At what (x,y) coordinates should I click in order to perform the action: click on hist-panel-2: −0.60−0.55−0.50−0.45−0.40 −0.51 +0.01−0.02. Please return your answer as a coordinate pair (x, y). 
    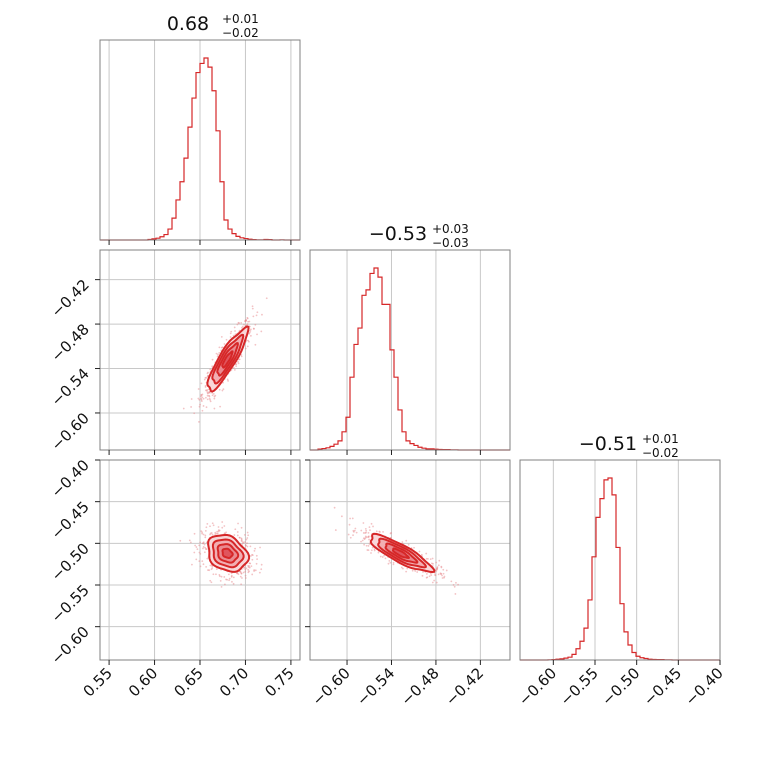
    Looking at the image, I should click on (621, 570).